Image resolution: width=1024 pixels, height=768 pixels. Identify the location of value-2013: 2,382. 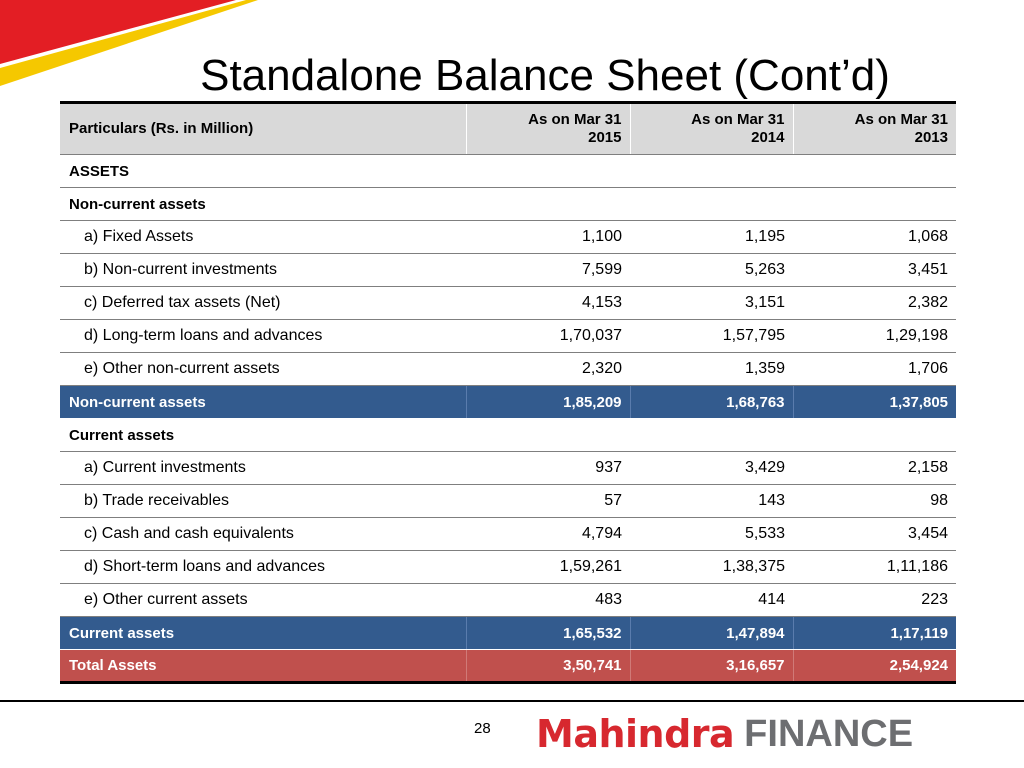
(874, 303).